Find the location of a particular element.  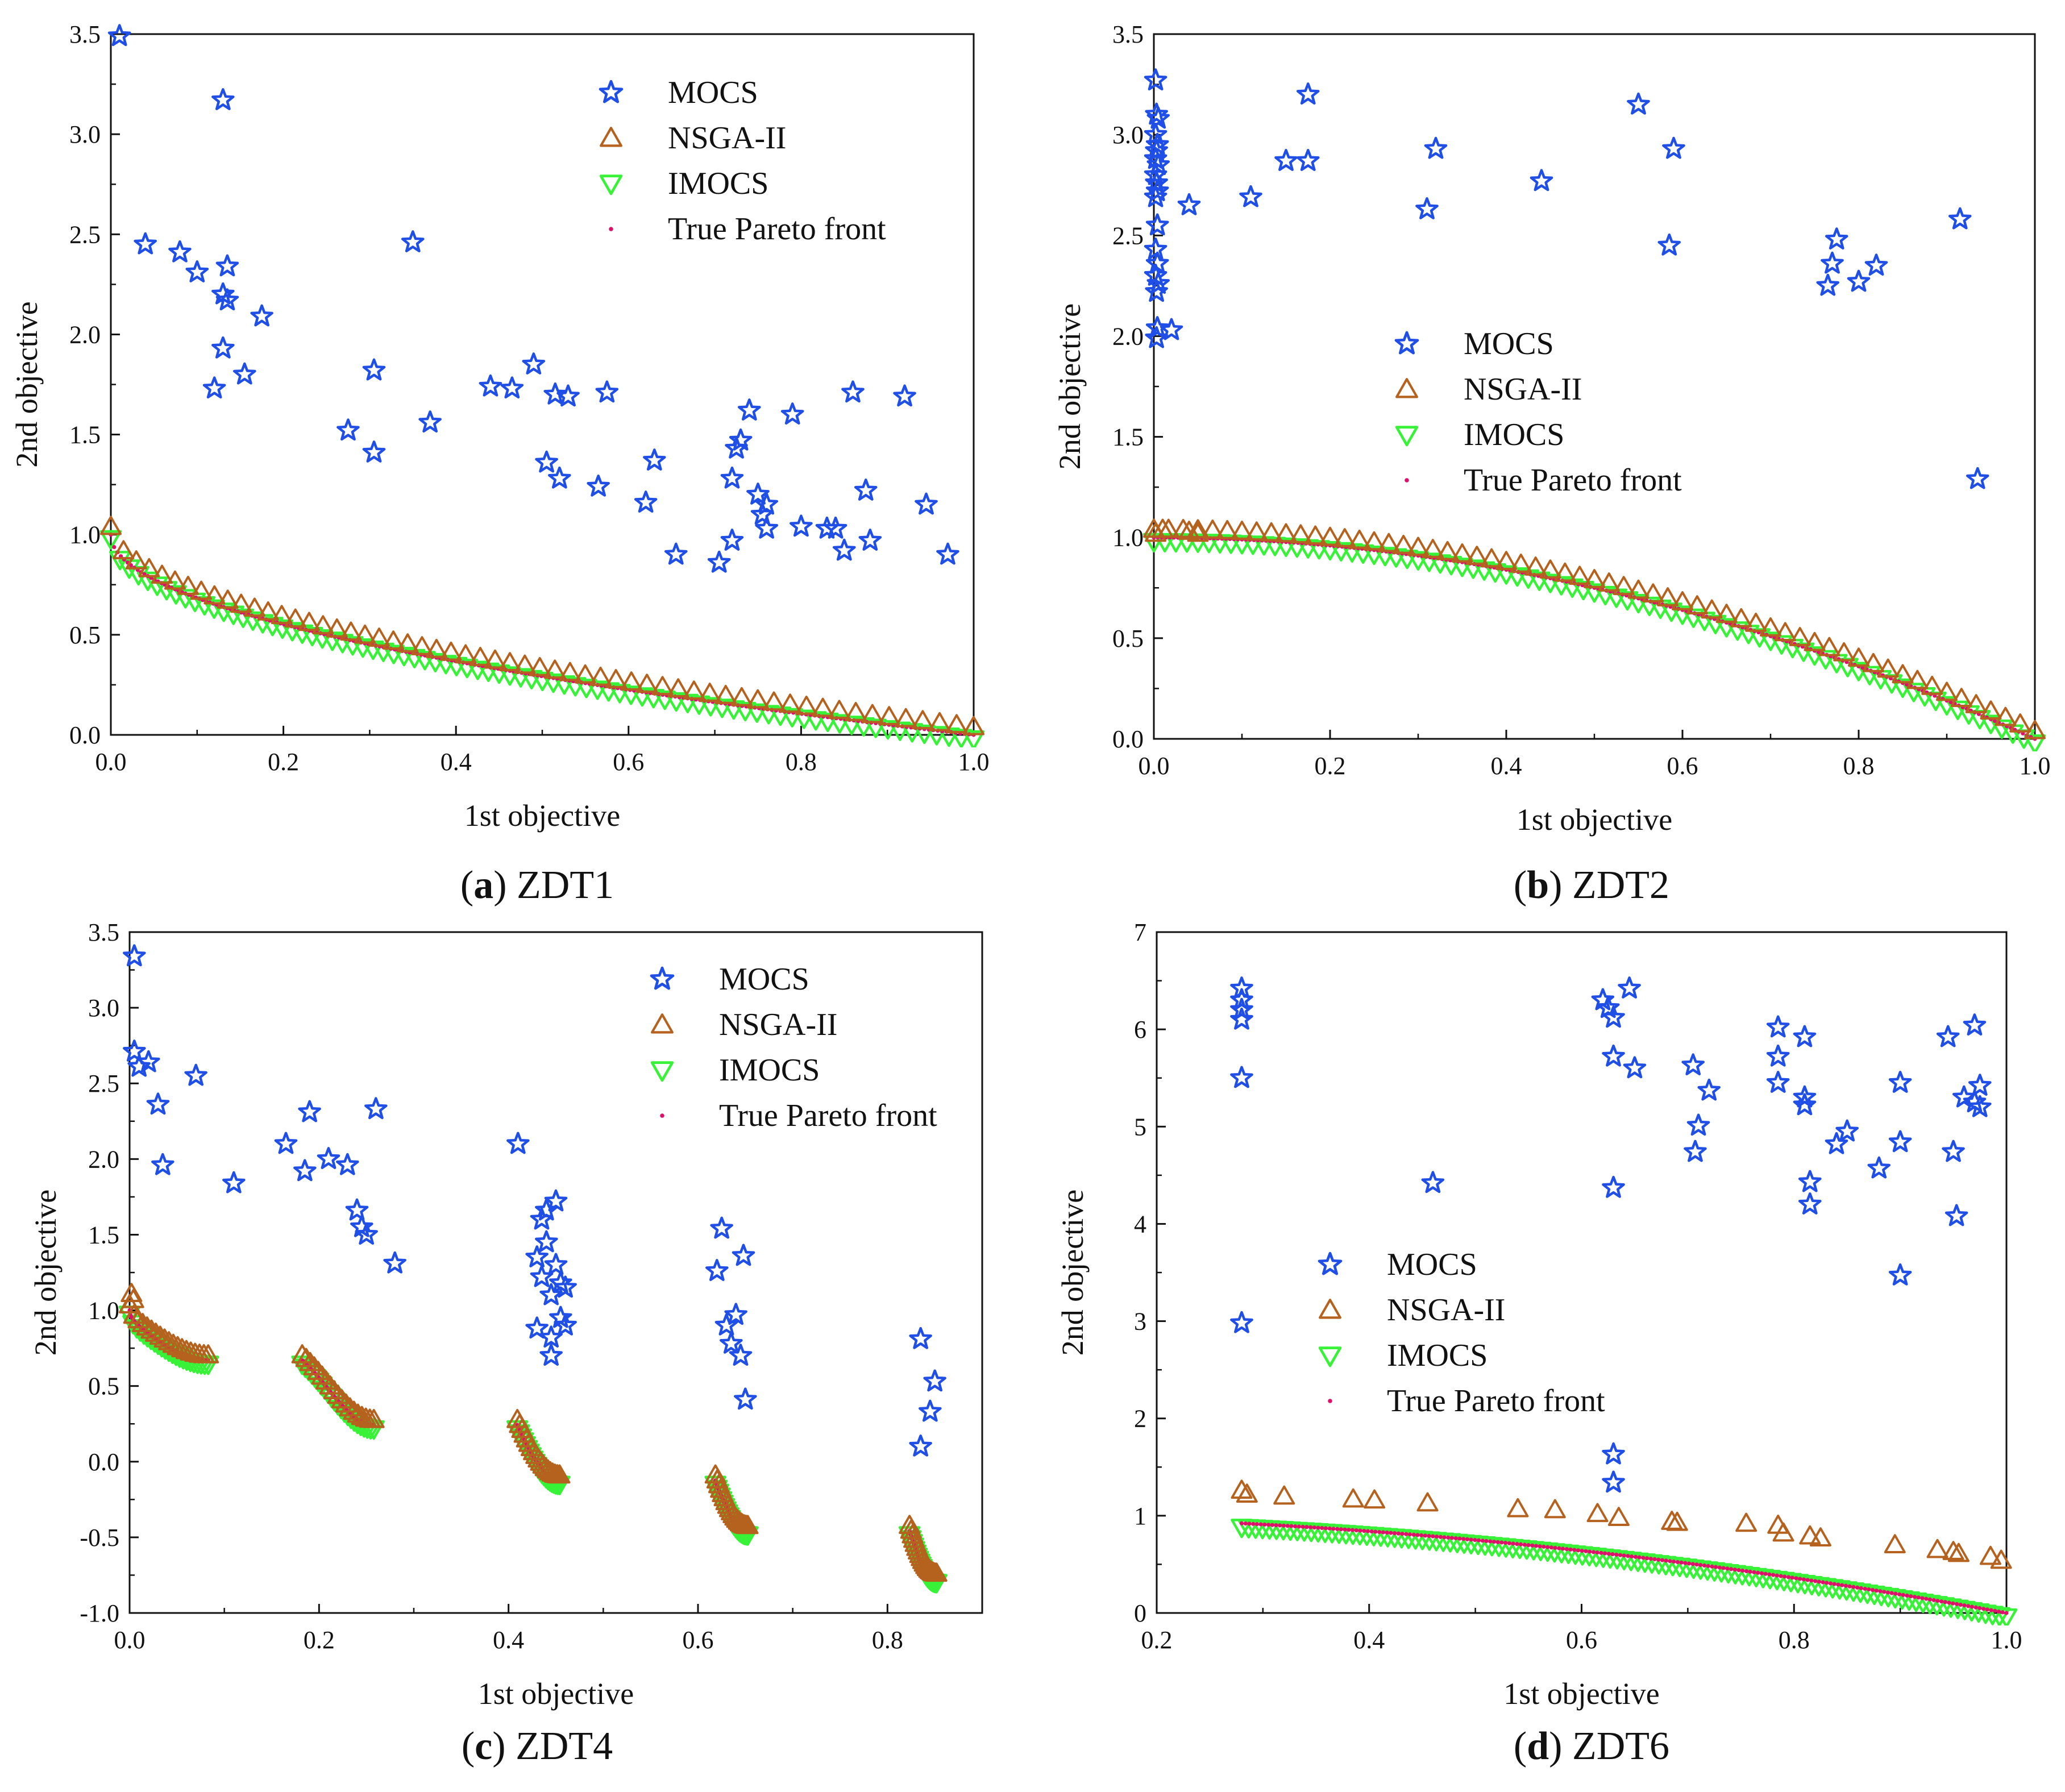

x-tick-label: 1.0 is located at coordinates (2035, 766).